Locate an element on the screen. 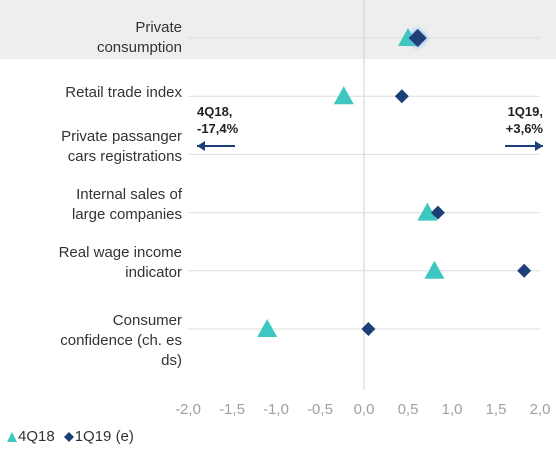 The height and width of the screenshot is (454, 556). right-arrow-head is located at coordinates (539, 146).